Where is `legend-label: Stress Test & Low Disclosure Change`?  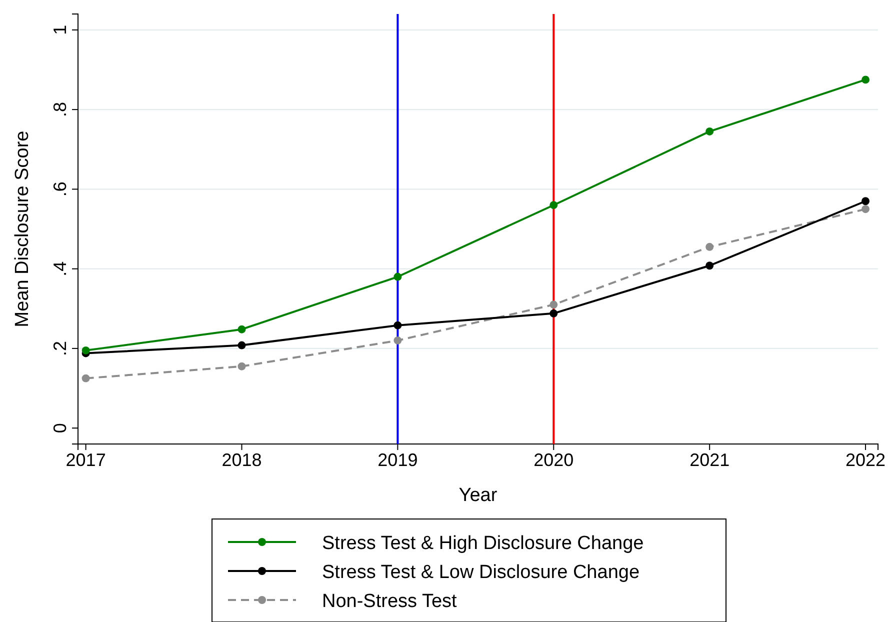 legend-label: Stress Test & Low Disclosure Change is located at coordinates (481, 572).